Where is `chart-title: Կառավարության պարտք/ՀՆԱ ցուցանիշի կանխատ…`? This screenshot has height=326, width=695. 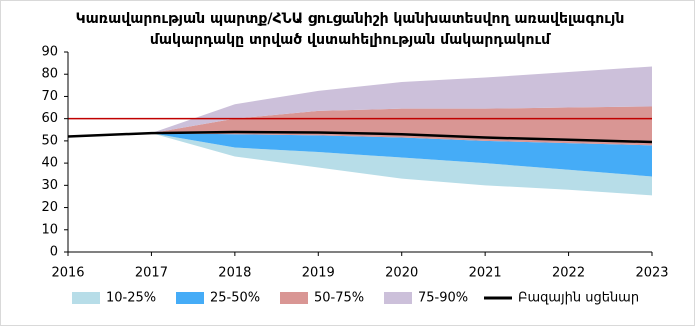 chart-title: Կառավարության պարտք/ՀՆԱ ցուցանիշի կանխատ… is located at coordinates (350, 19).